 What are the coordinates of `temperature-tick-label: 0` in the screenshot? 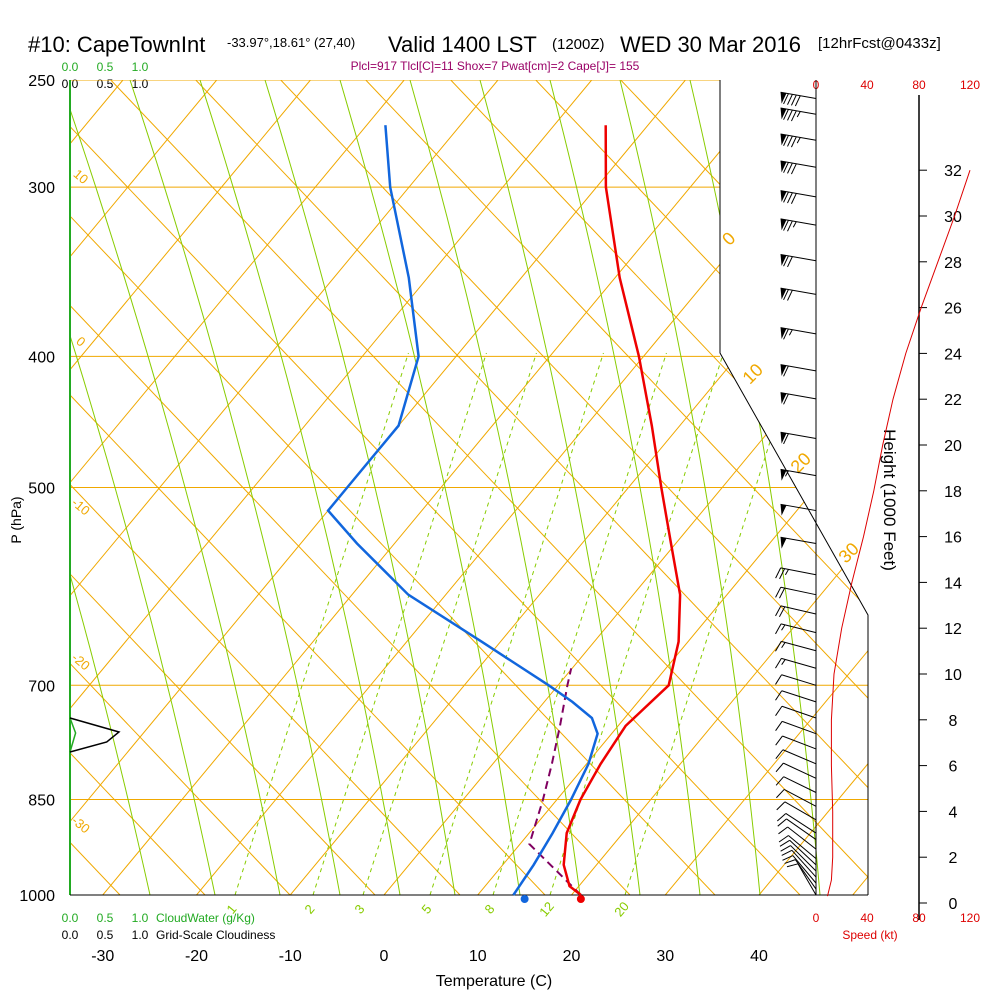 It's located at (384, 956).